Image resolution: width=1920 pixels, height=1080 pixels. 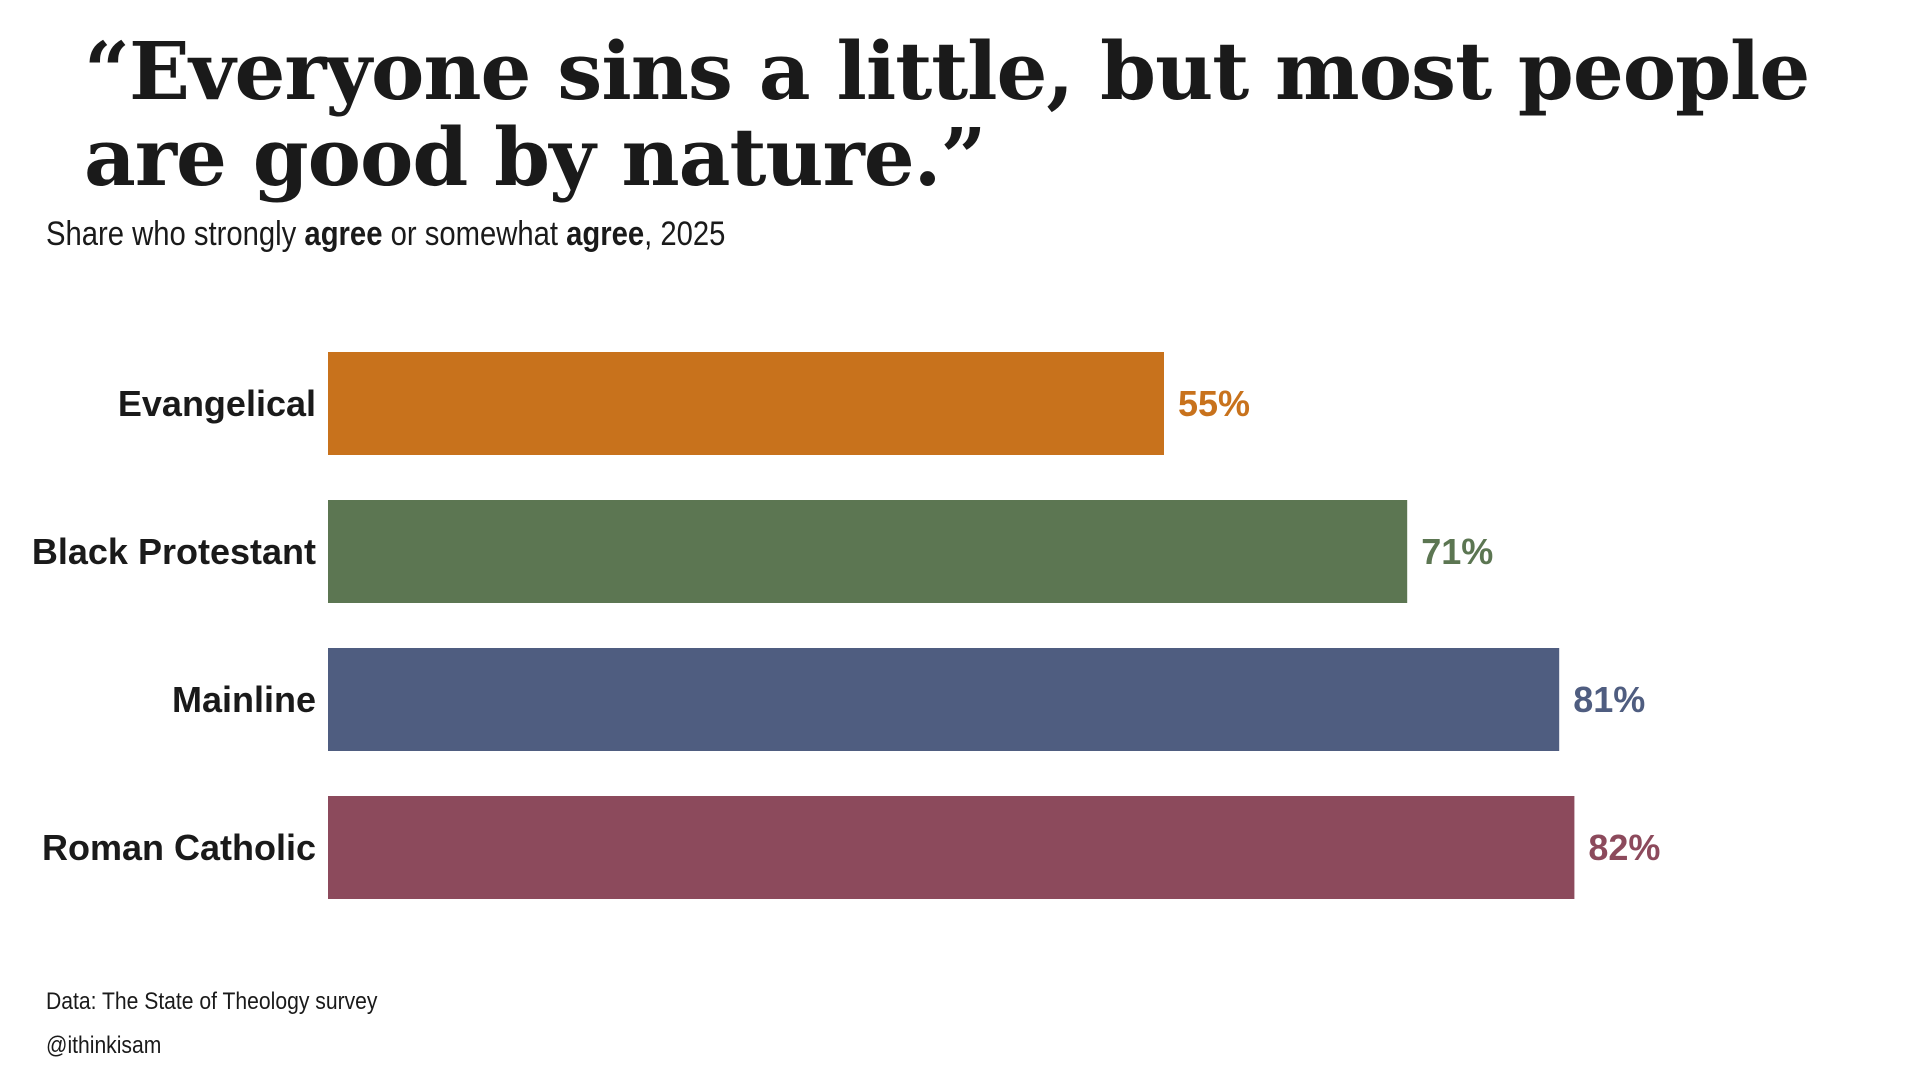 I want to click on subtitle-part: or somewhat, so click(x=474, y=234).